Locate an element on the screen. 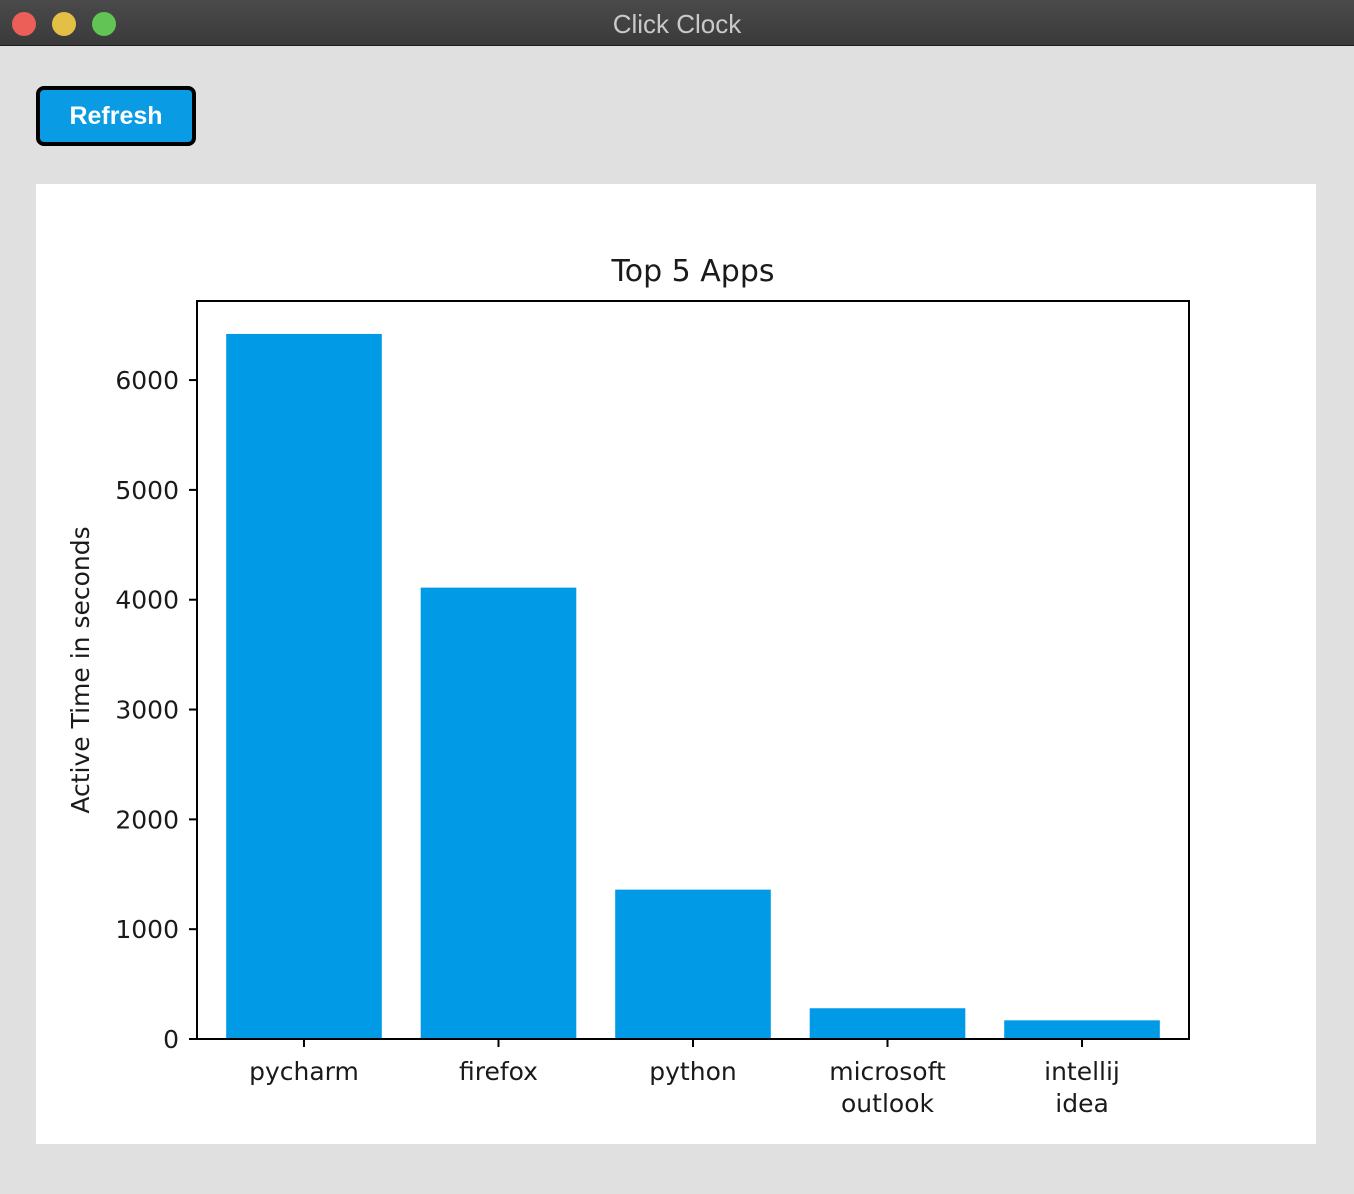 This screenshot has height=1194, width=1354. y-axis-label: Active Time in seconds is located at coordinates (80, 669).